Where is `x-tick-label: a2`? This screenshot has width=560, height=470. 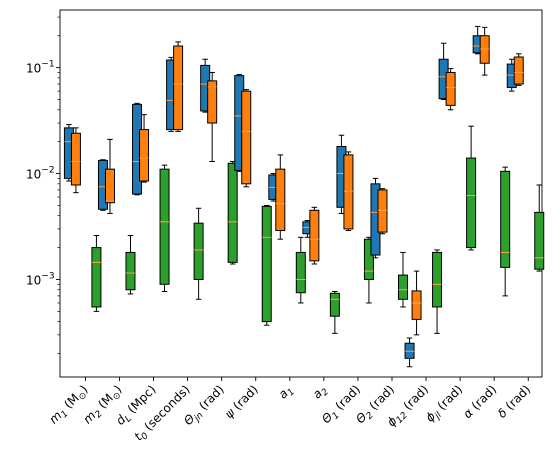 x-tick-label: a2 is located at coordinates (320, 392).